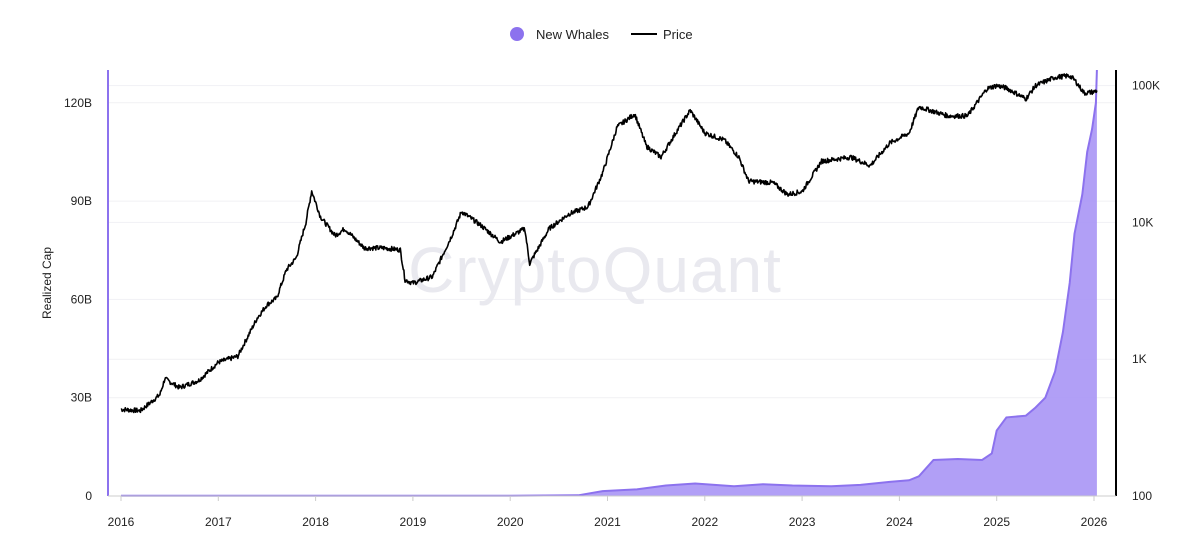  What do you see at coordinates (517, 34) in the screenshot?
I see `legend-swatch-new-whales` at bounding box center [517, 34].